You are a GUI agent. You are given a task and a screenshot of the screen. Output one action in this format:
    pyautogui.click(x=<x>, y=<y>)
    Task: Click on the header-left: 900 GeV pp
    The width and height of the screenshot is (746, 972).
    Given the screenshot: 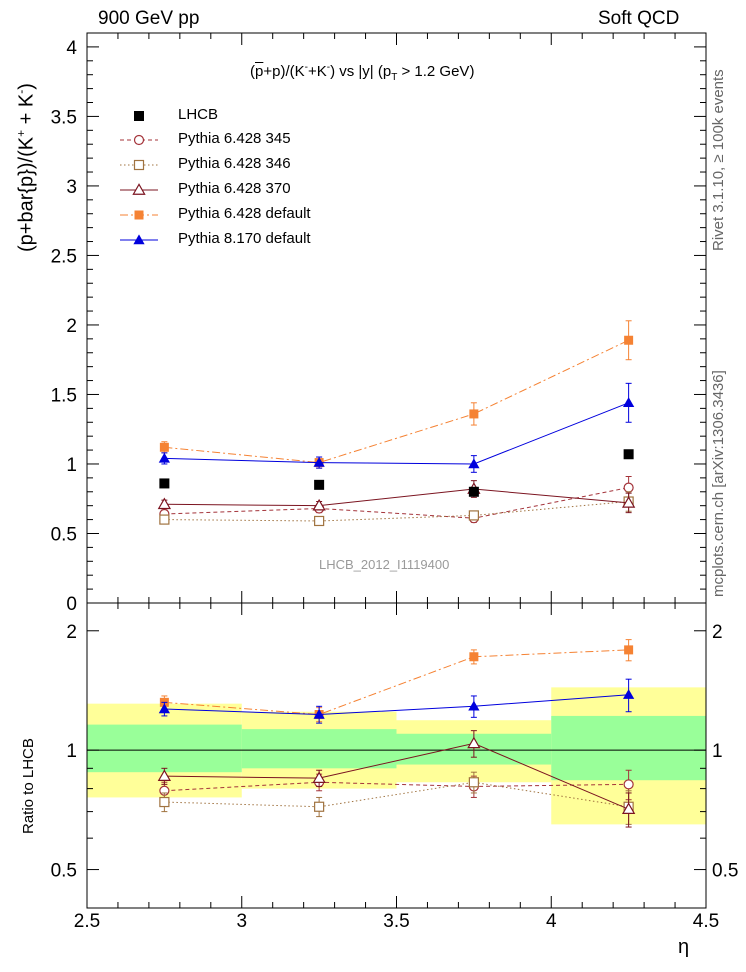 What is the action you would take?
    pyautogui.click(x=149, y=18)
    